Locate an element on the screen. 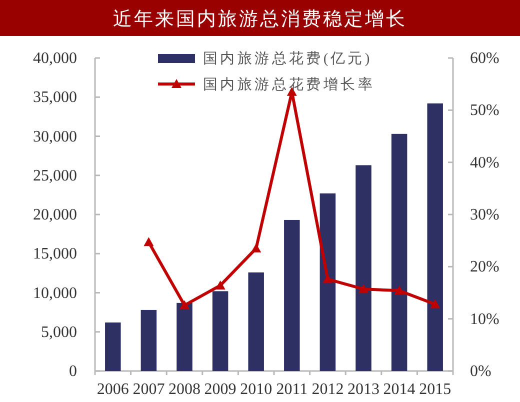 This screenshot has width=520, height=402. legend-label: 国内旅游总花费(亿元) is located at coordinates (287, 58).